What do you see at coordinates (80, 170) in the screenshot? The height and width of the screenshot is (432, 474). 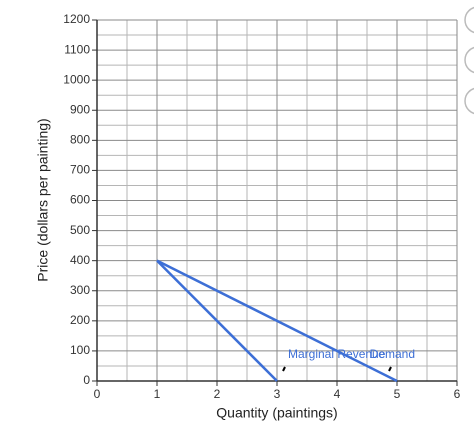 I see `y-tick-label: 700` at bounding box center [80, 170].